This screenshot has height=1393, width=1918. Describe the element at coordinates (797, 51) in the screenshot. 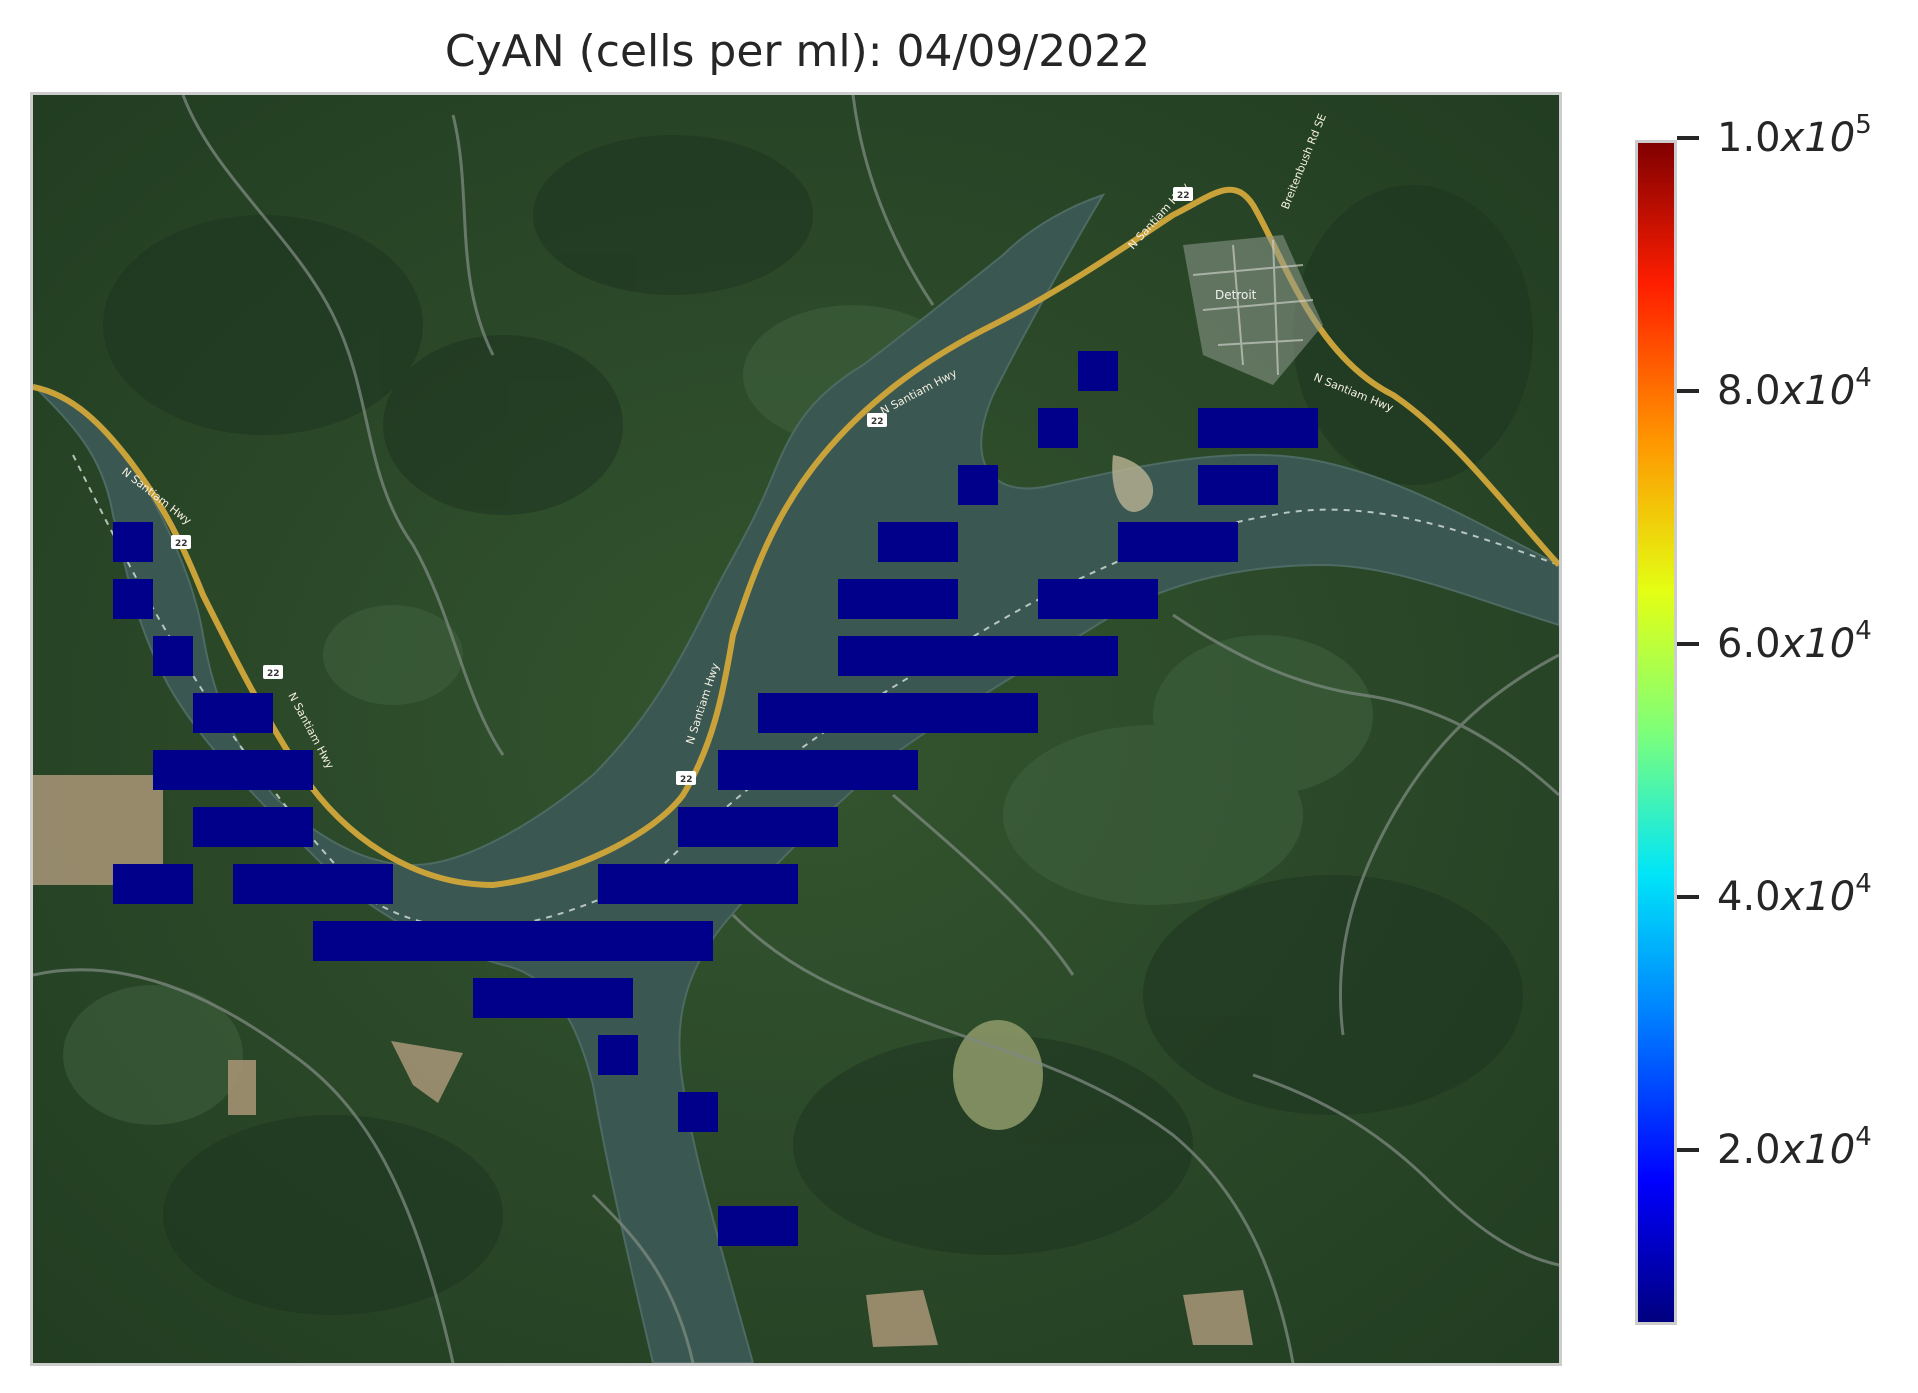

I see `map-title: CyAN (cells per ml): 04/09/2022` at that location.